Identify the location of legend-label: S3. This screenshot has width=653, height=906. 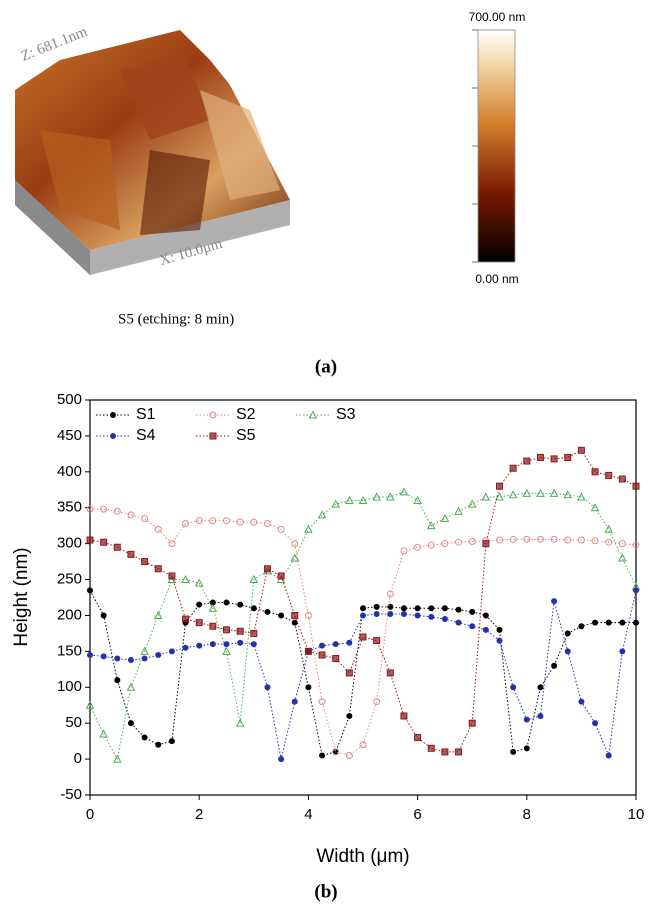
(346, 414).